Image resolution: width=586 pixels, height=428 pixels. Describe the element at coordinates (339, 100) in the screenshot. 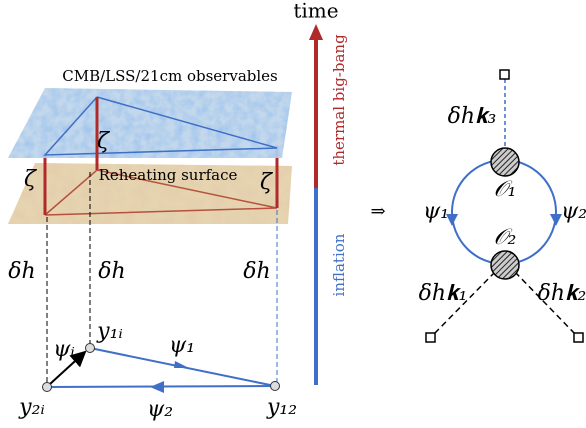

I see `axis-upper: thermal big-bang` at that location.